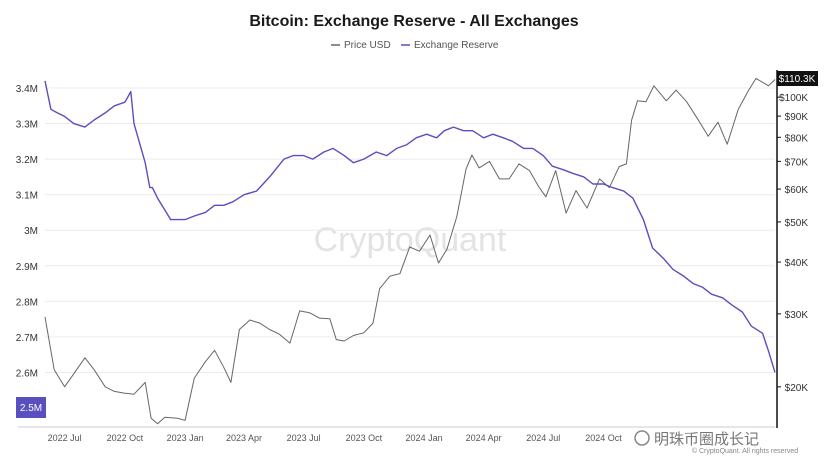  Describe the element at coordinates (745, 451) in the screenshot. I see `copyright-credit: © CryptoQuant. All rights reserved` at that location.